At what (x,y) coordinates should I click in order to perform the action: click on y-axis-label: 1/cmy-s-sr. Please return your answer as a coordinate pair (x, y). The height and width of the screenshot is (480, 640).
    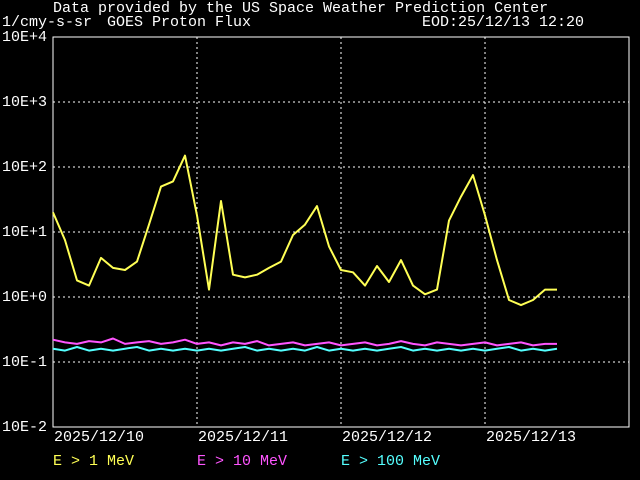
    Looking at the image, I should click on (47, 22).